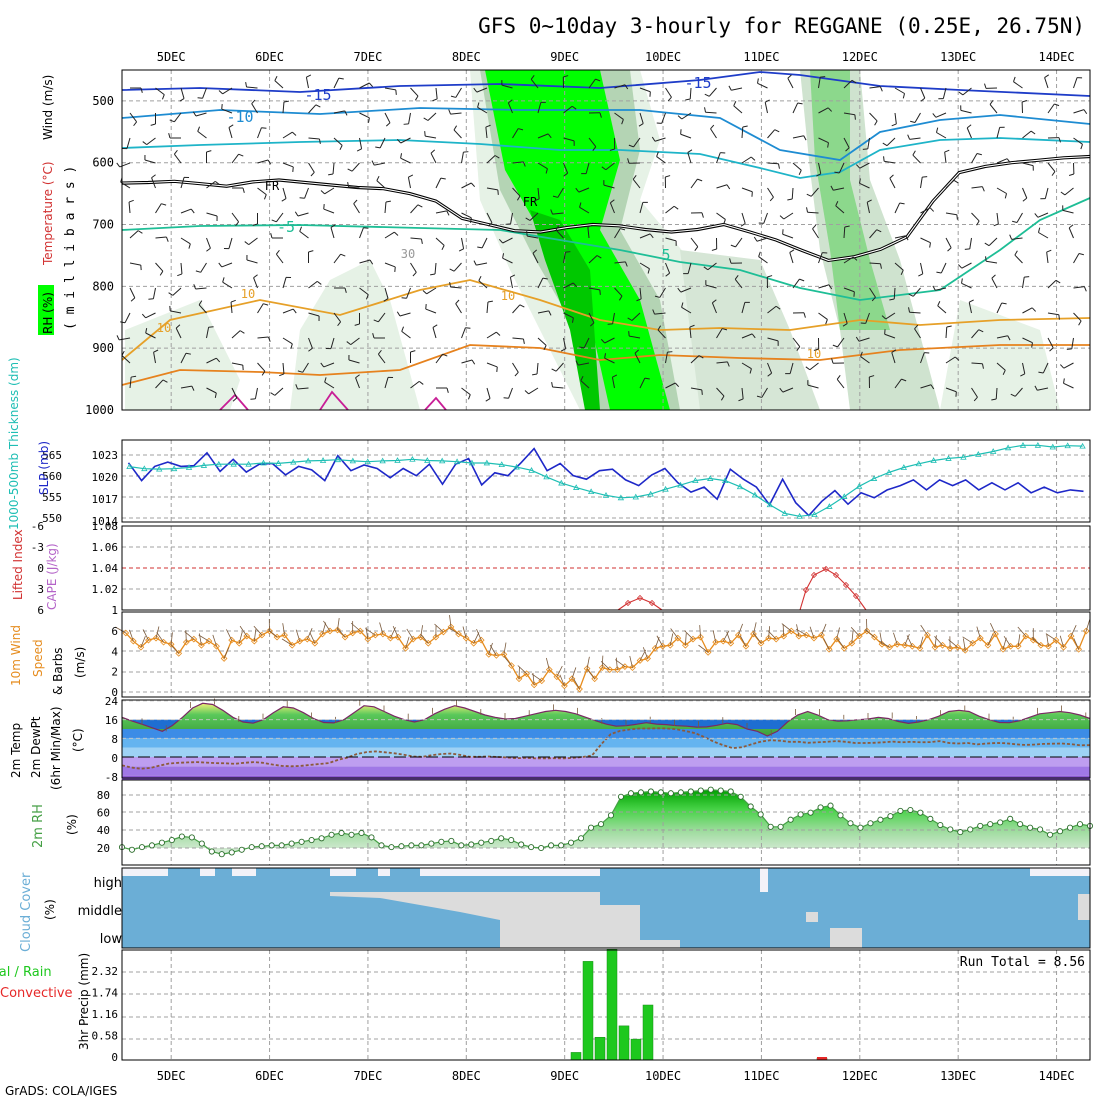  What do you see at coordinates (606, 84) in the screenshot?
I see `temp-contour-minus15` at bounding box center [606, 84].